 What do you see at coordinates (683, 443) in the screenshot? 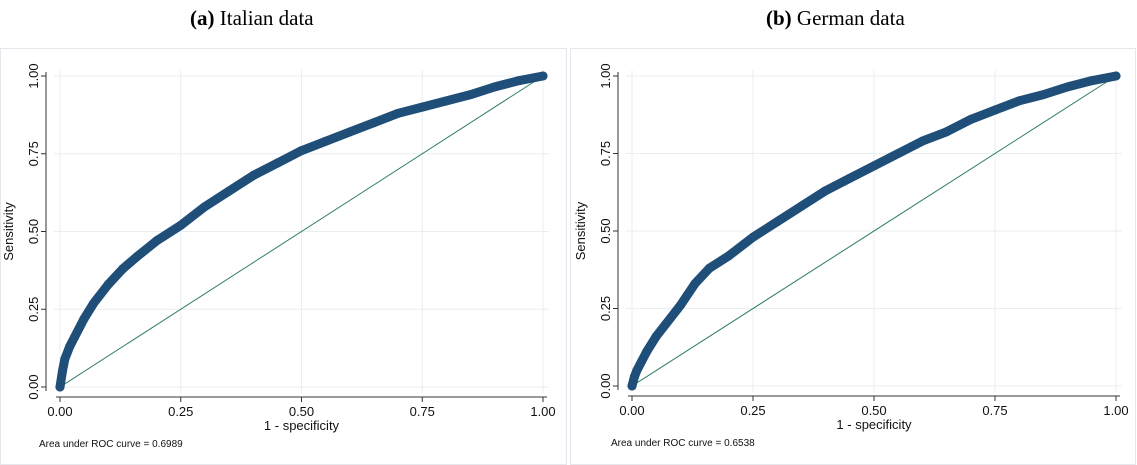
I see `auc-note: Area under ROC curve = 0.6538` at bounding box center [683, 443].